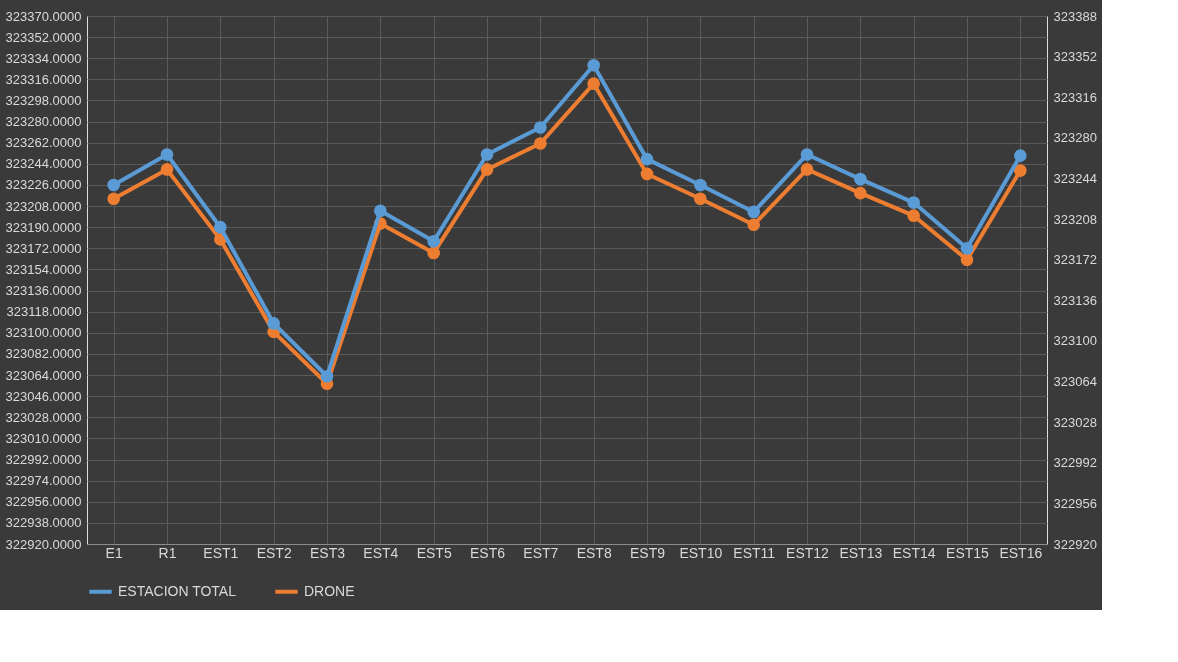  I want to click on y-tick-label: 323352.0000, so click(43, 37).